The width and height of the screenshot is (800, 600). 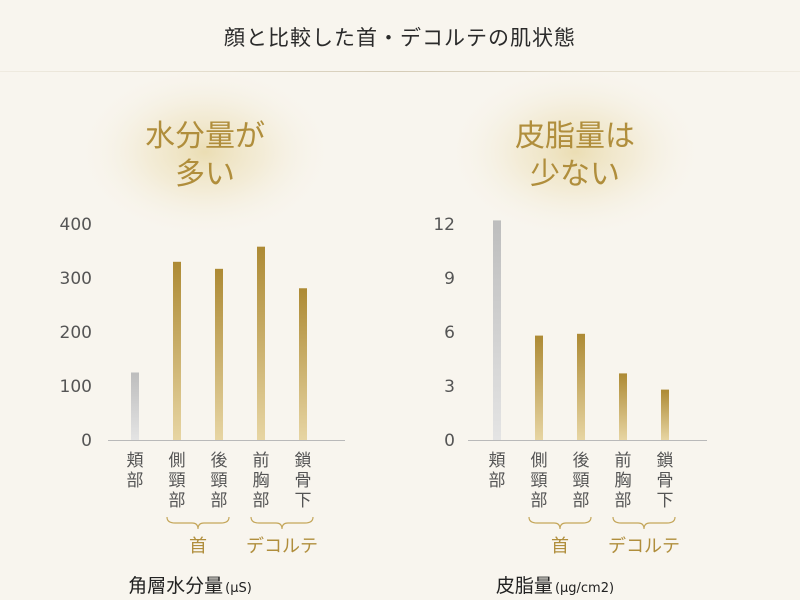 What do you see at coordinates (575, 174) in the screenshot?
I see `headline-line: 少ない` at bounding box center [575, 174].